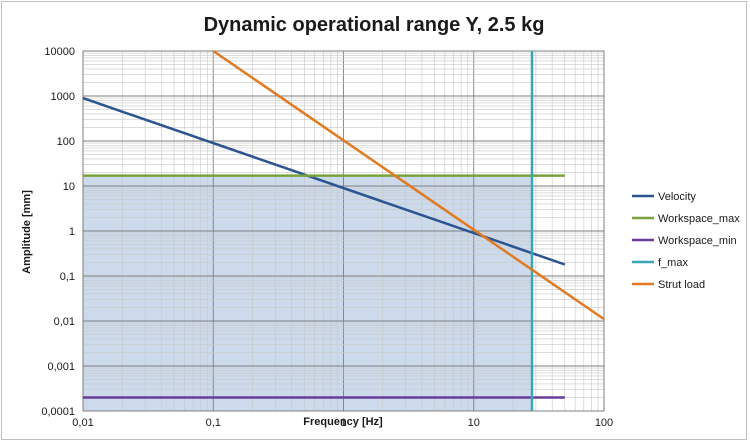  What do you see at coordinates (64, 322) in the screenshot?
I see `y-tick-label: 0,01` at bounding box center [64, 322].